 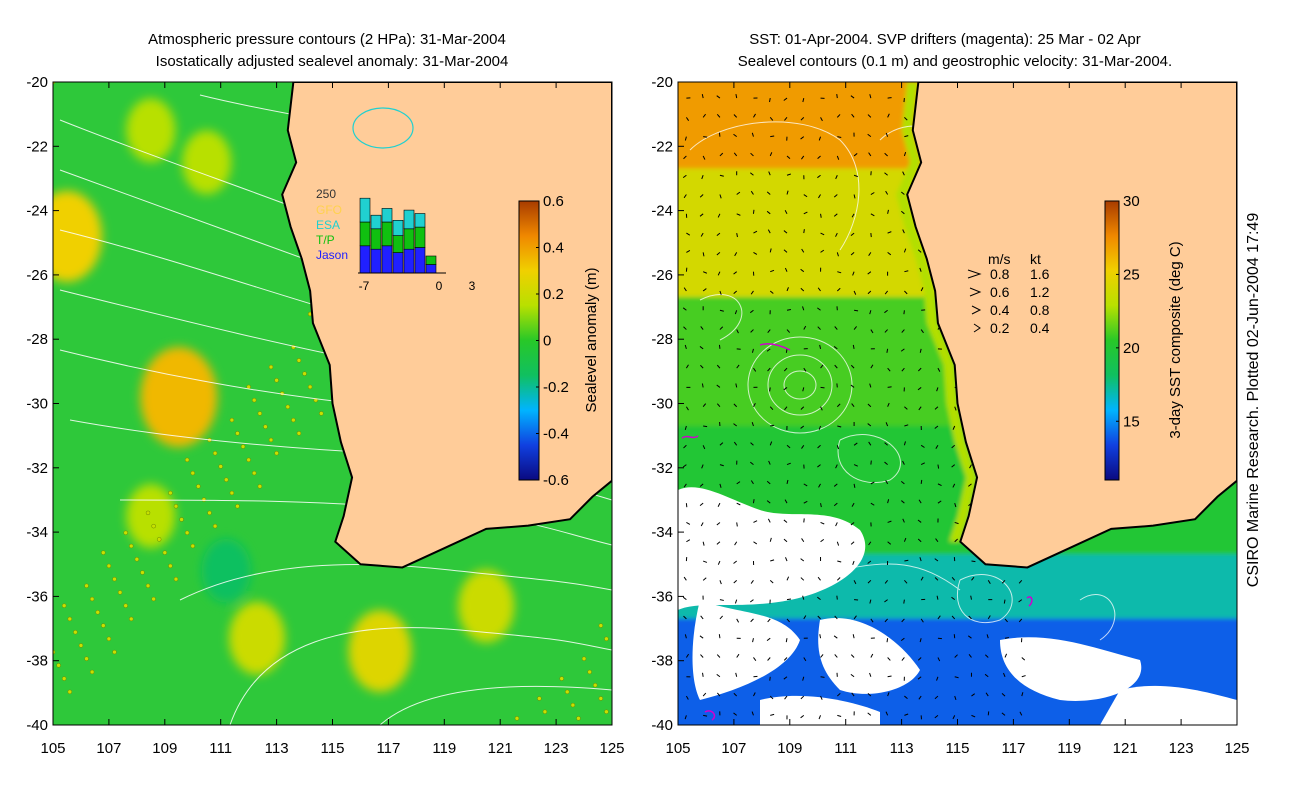 I want to click on velocity-legend-ms: 0.8, so click(x=1000, y=274).